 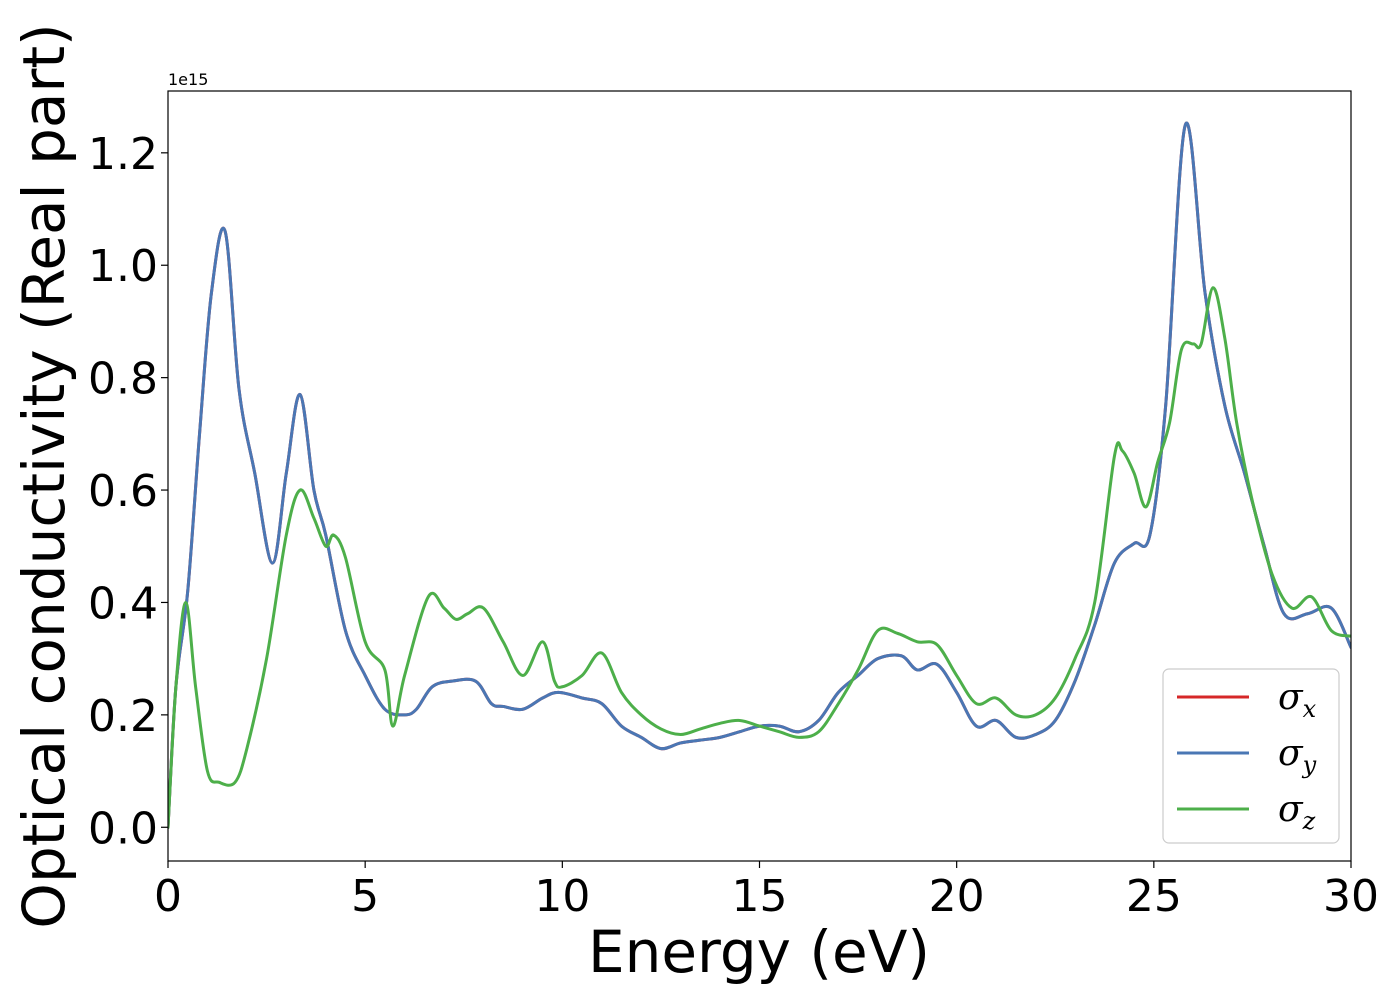 What do you see at coordinates (123, 603) in the screenshot?
I see `y-tick-label: 0.4` at bounding box center [123, 603].